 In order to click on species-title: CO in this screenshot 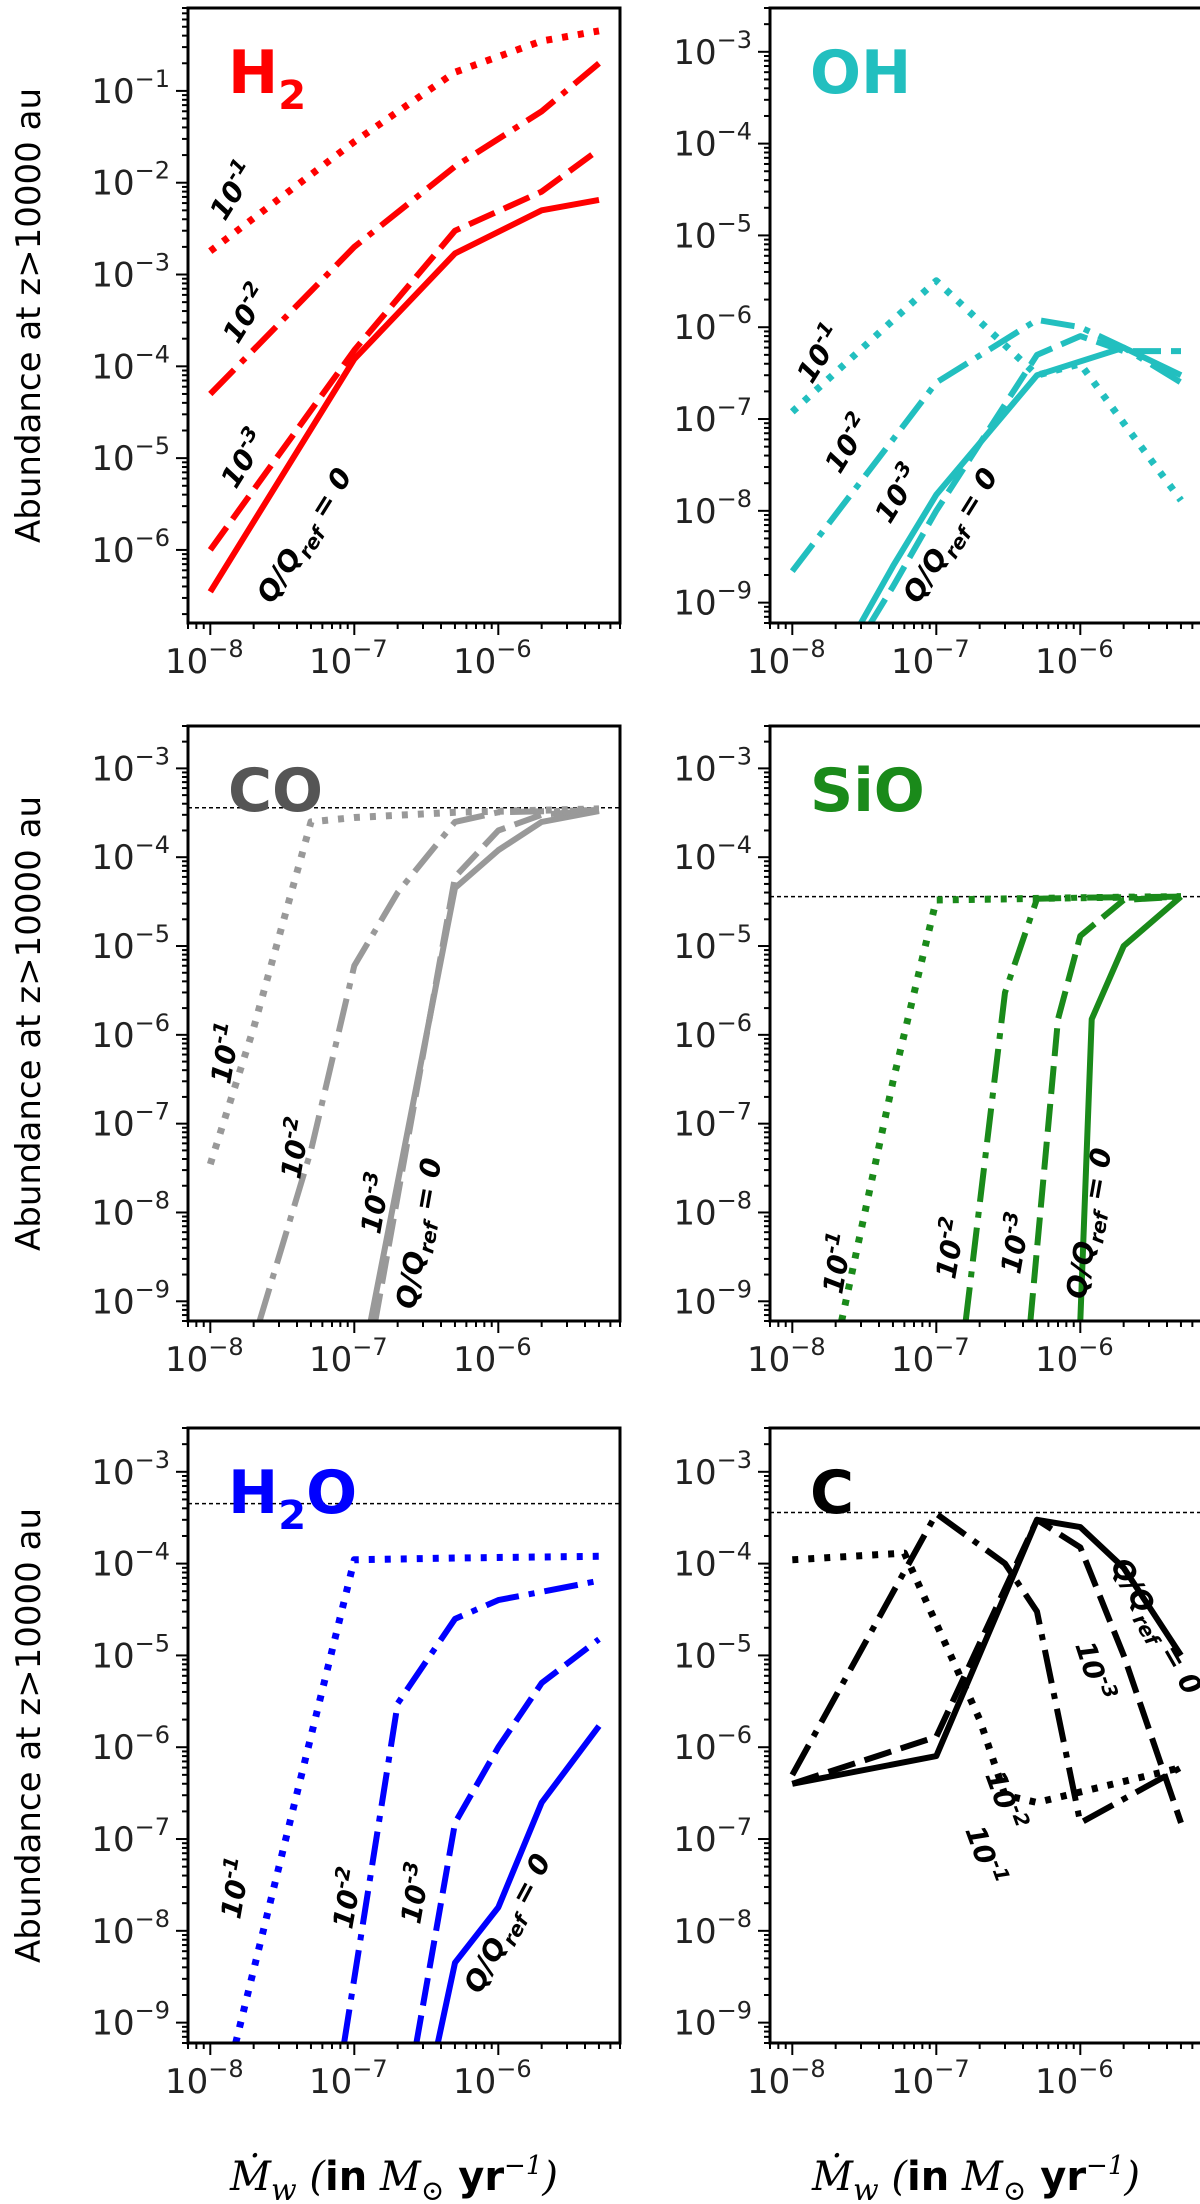, I will do `click(275, 791)`.